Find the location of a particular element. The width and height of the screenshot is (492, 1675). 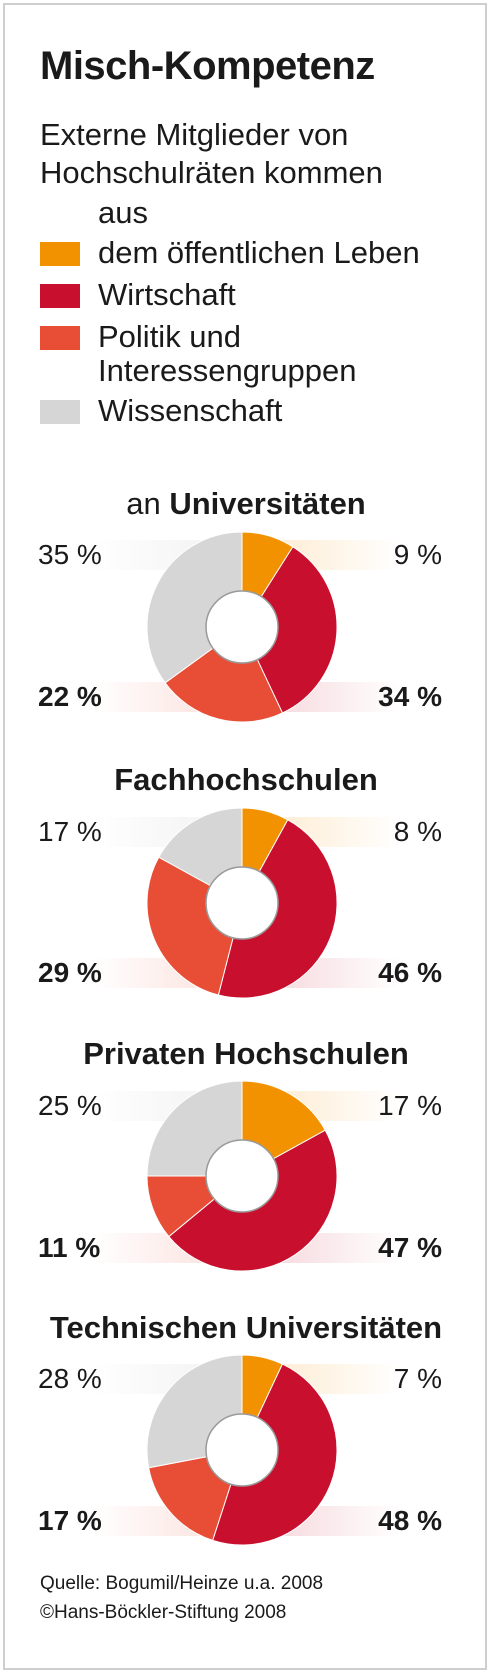

label-wirtschaft: 46 % is located at coordinates (410, 972).